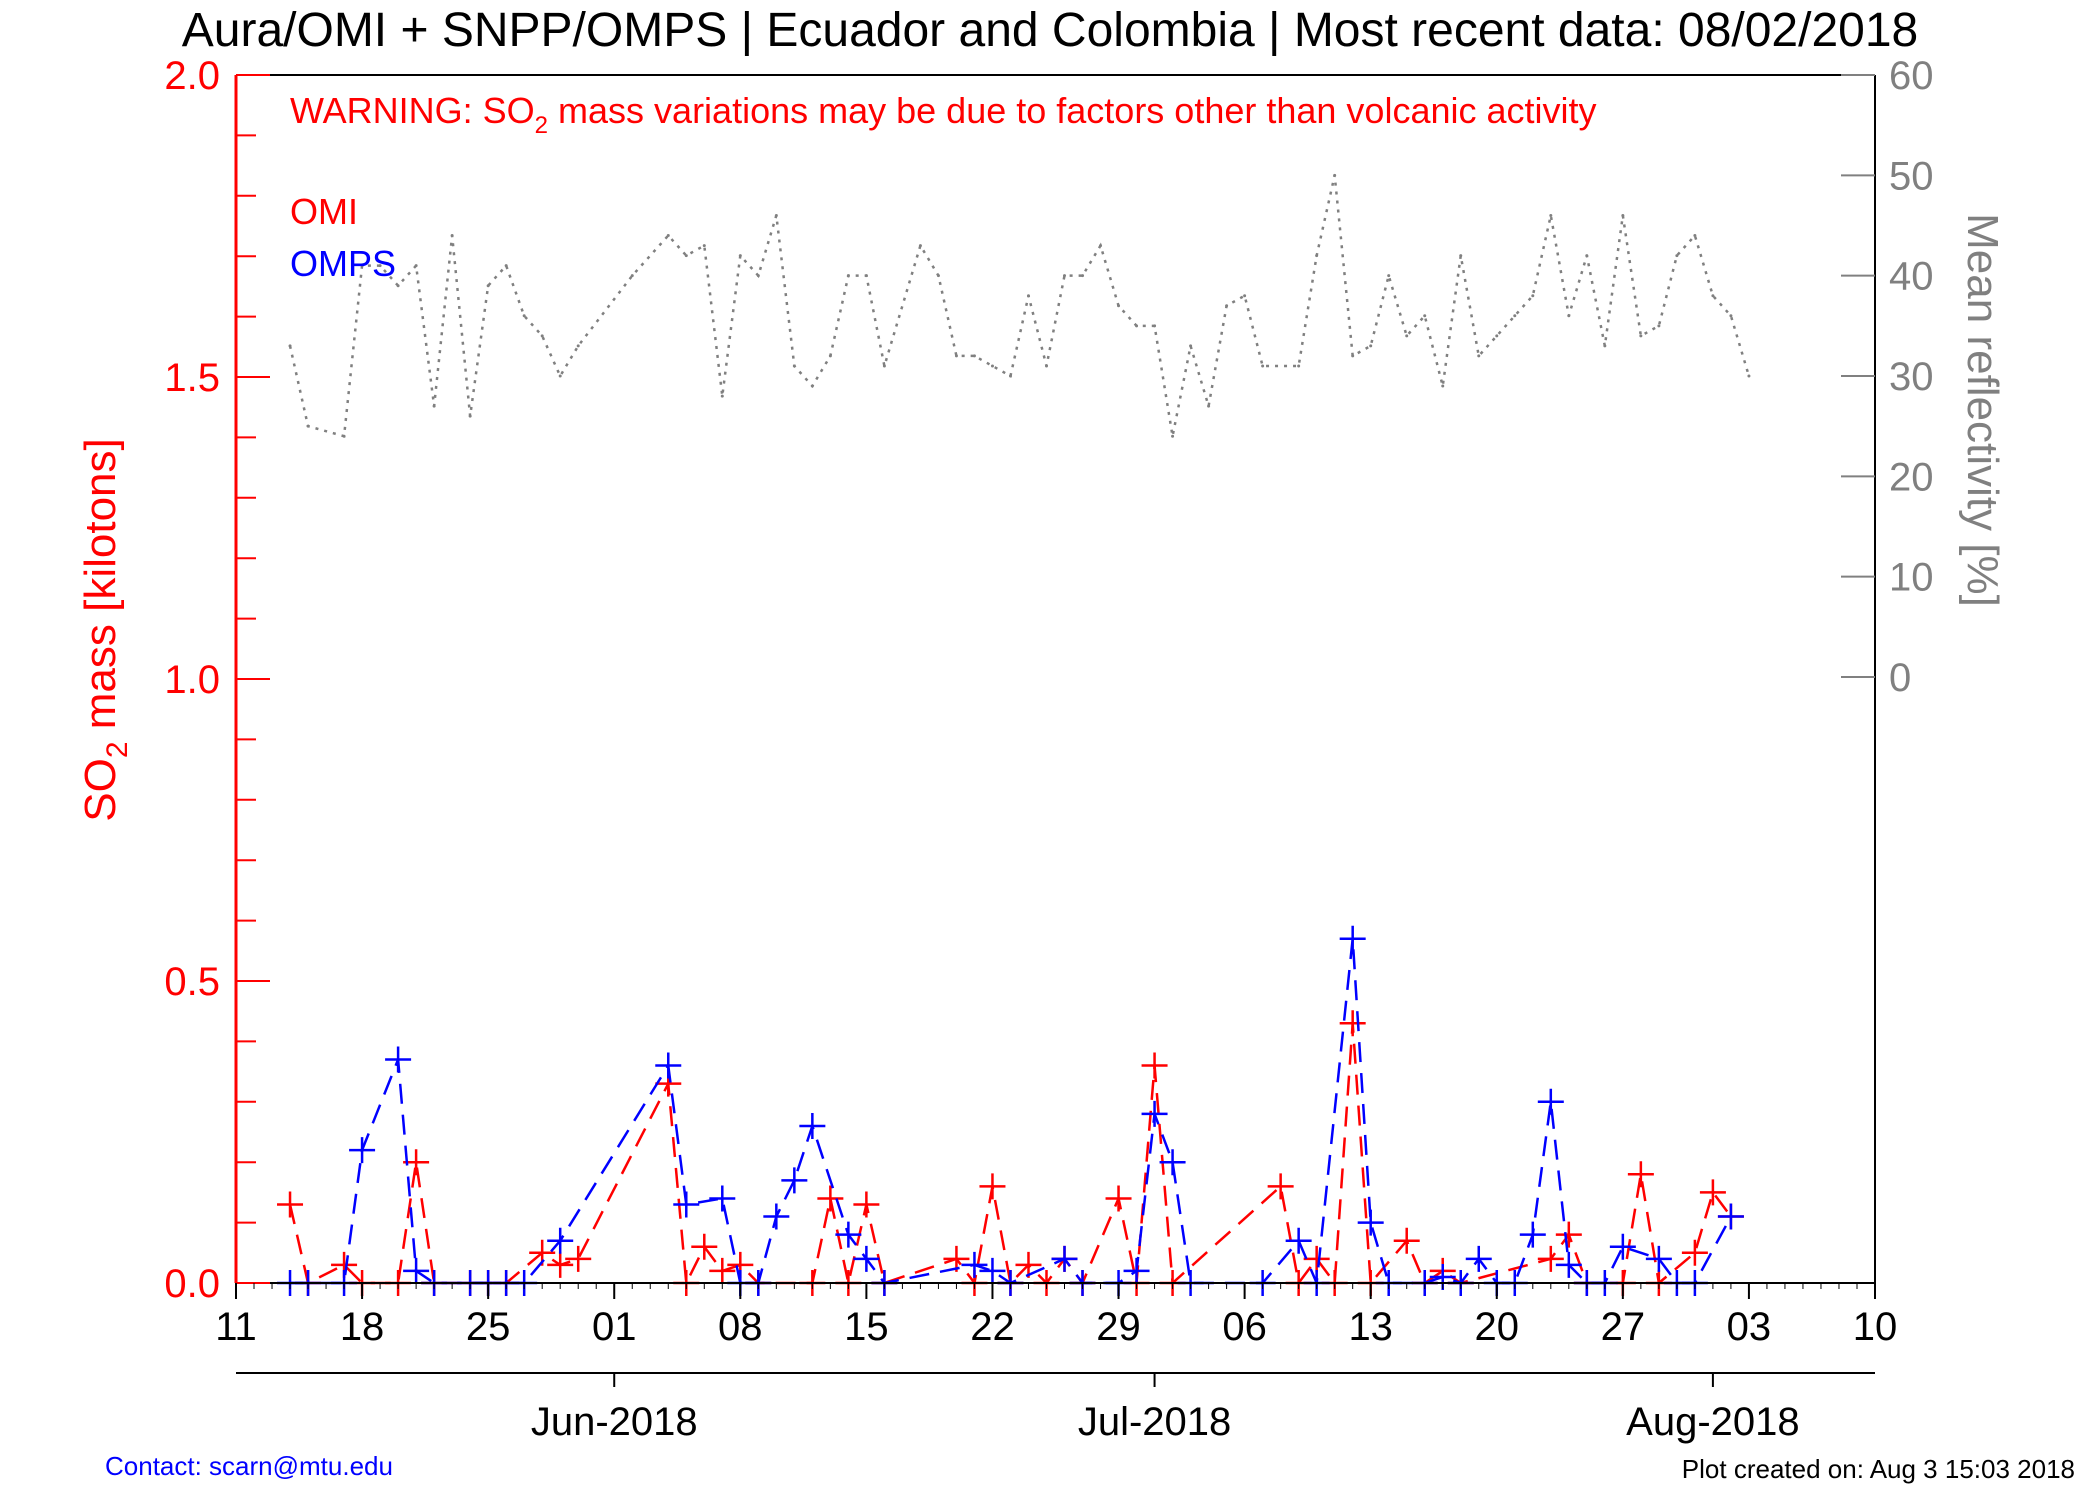  I want to click on x-tick-label: 27, so click(1623, 1327).